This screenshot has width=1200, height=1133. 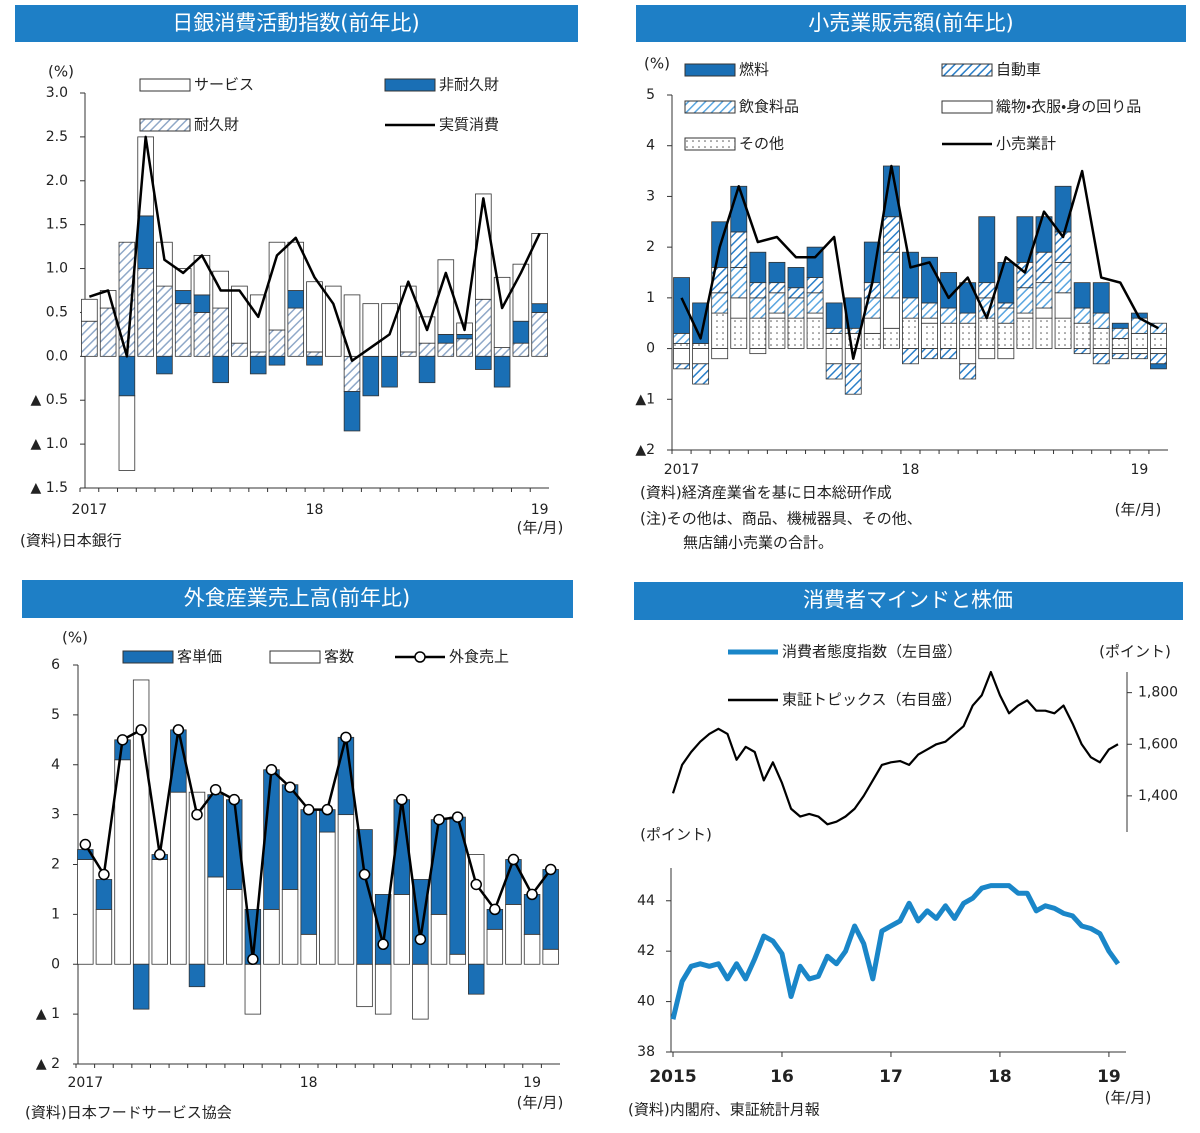 I want to click on x-tick-label: 19, so click(x=540, y=510).